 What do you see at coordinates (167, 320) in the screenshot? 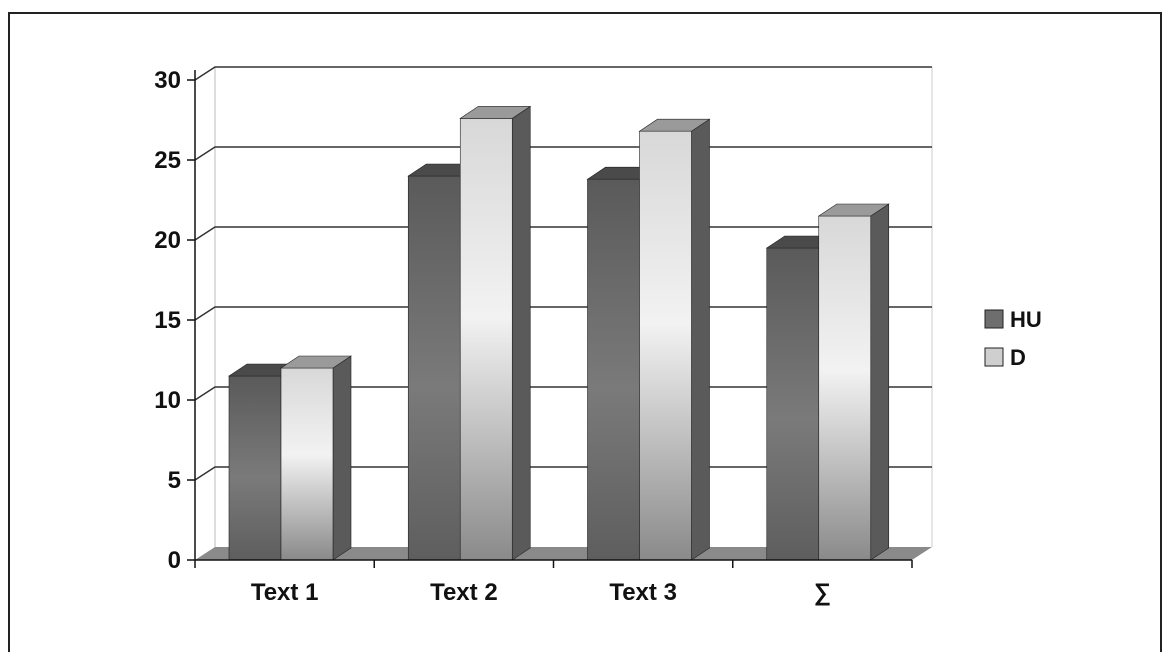
I see `y-tick-label: 15` at bounding box center [167, 320].